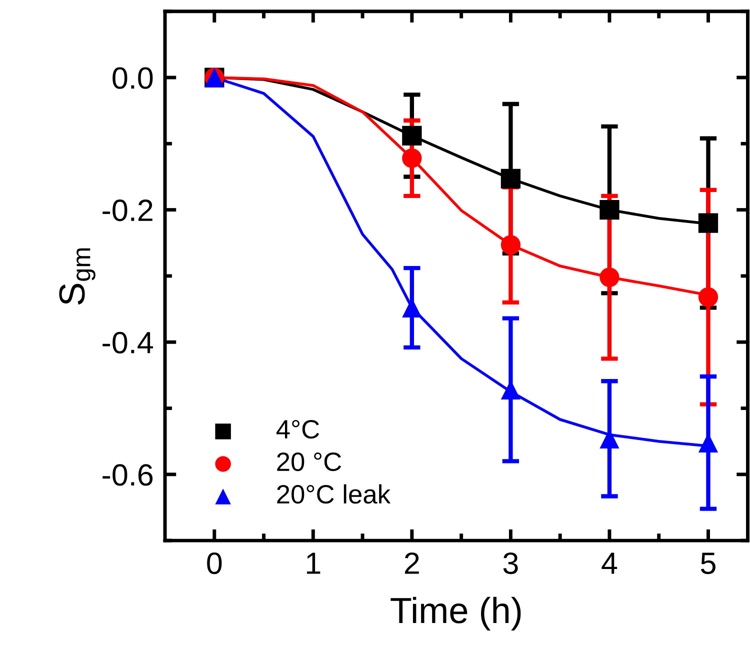  Describe the element at coordinates (309, 462) in the screenshot. I see `legend-label: 20 °C` at that location.